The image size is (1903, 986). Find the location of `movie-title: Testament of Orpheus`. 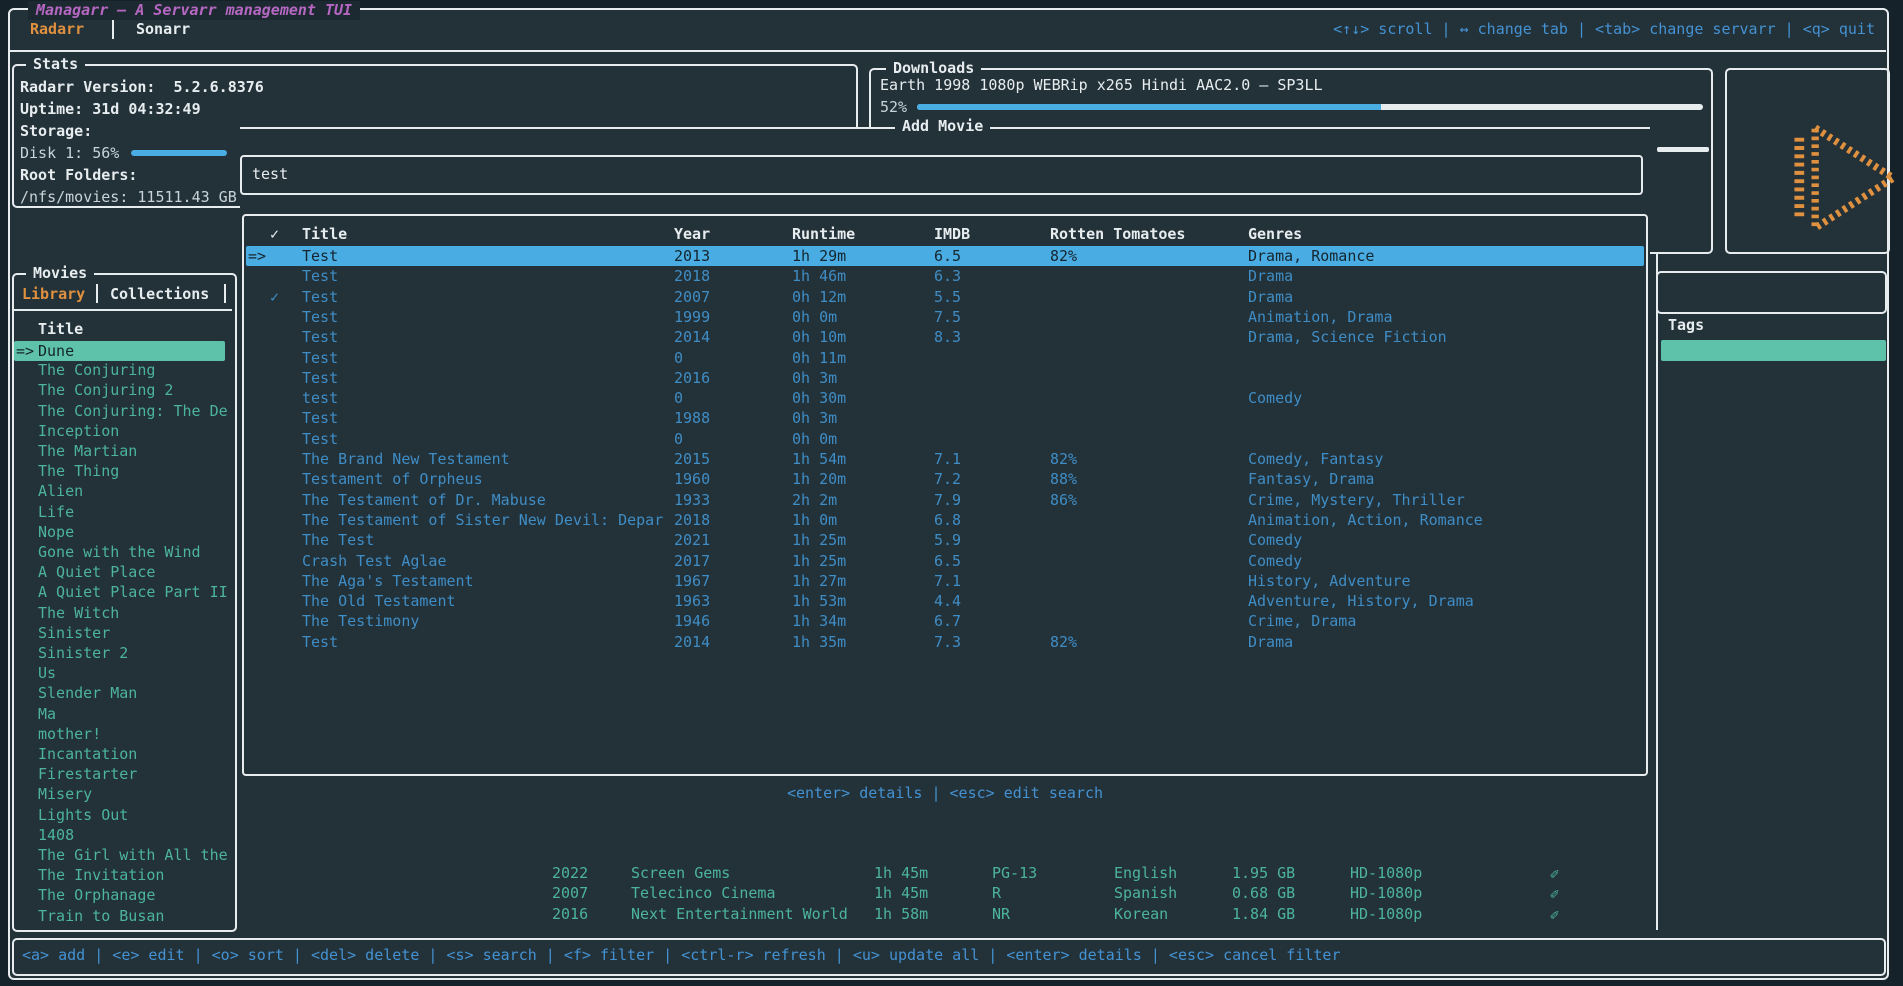

movie-title: Testament of Orpheus is located at coordinates (392, 479).